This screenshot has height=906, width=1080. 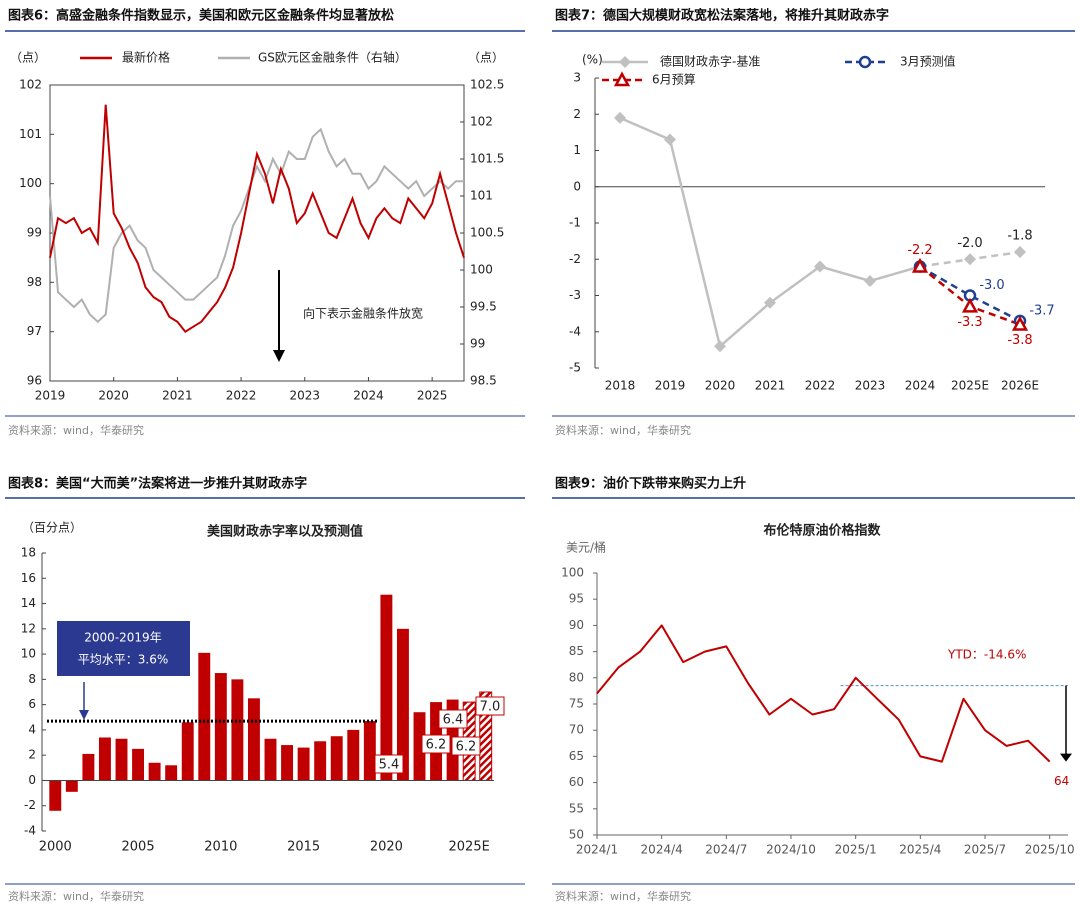 I want to click on y-tick-label: 99, so click(x=477, y=344).